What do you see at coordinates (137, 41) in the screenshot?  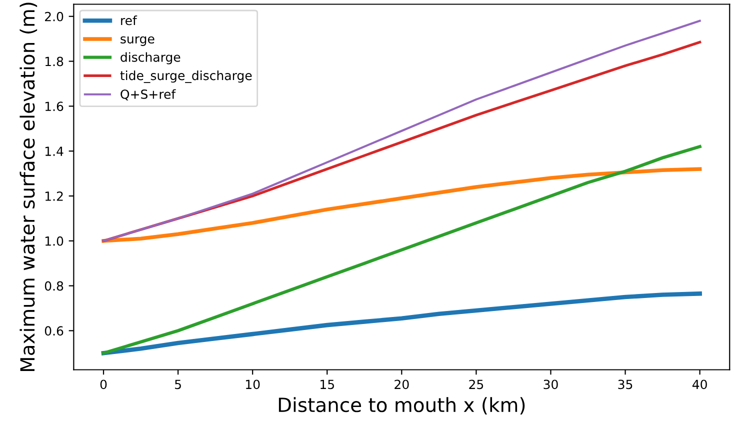 I see `legend-label: surge` at bounding box center [137, 41].